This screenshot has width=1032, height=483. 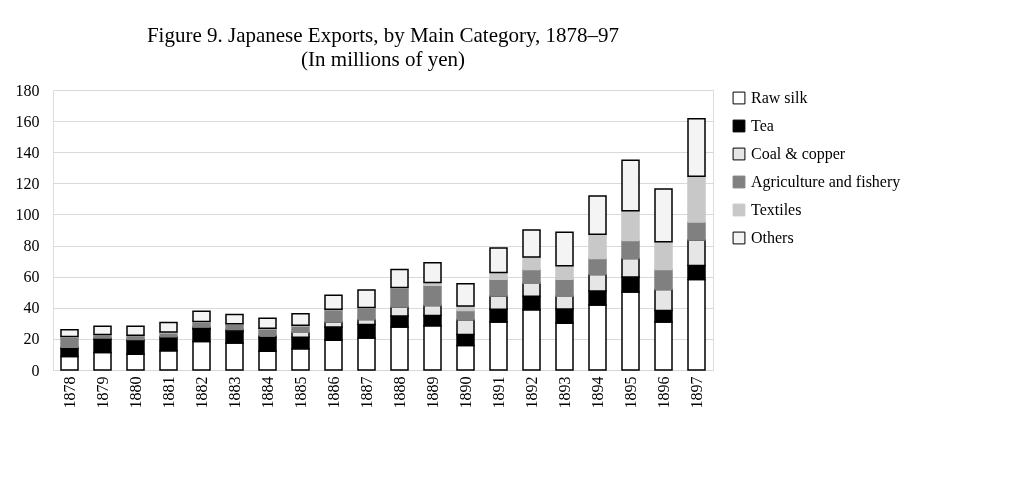 What do you see at coordinates (630, 392) in the screenshot?
I see `x-tick-label: 1895` at bounding box center [630, 392].